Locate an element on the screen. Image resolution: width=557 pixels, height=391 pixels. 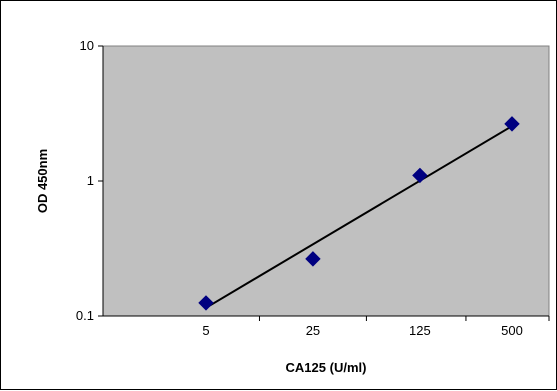
y-axis-ticks: 0.1 1 10 is located at coordinates (89, 180).